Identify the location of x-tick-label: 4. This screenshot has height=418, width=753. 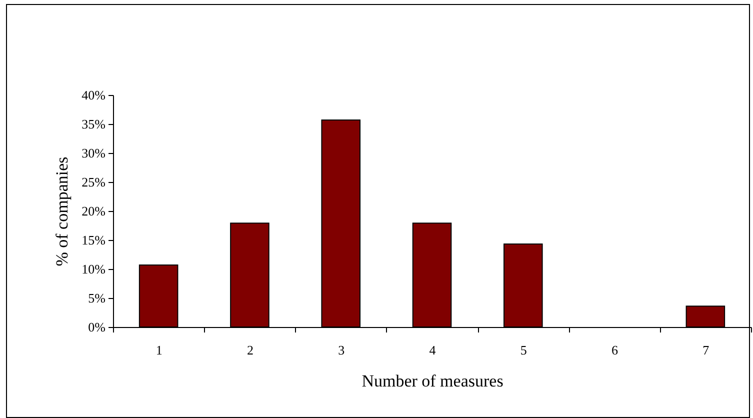
(432, 350).